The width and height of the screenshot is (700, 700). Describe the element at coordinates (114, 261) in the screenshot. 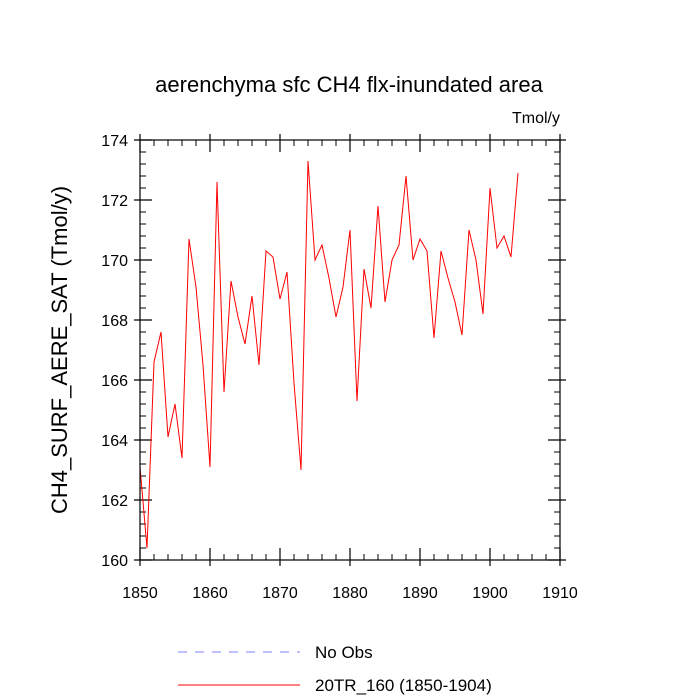

I see `y-tick-label: 170` at that location.